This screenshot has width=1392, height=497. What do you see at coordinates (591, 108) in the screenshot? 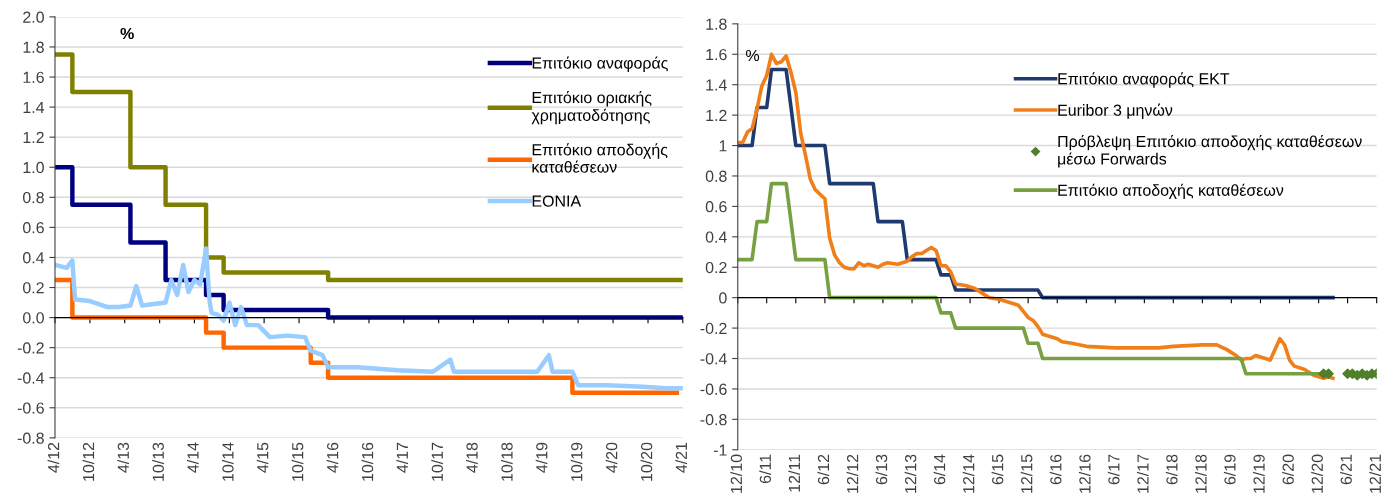
I see `legend-label: Επιτόκιο οριακής χρηματοδότησης` at bounding box center [591, 108].